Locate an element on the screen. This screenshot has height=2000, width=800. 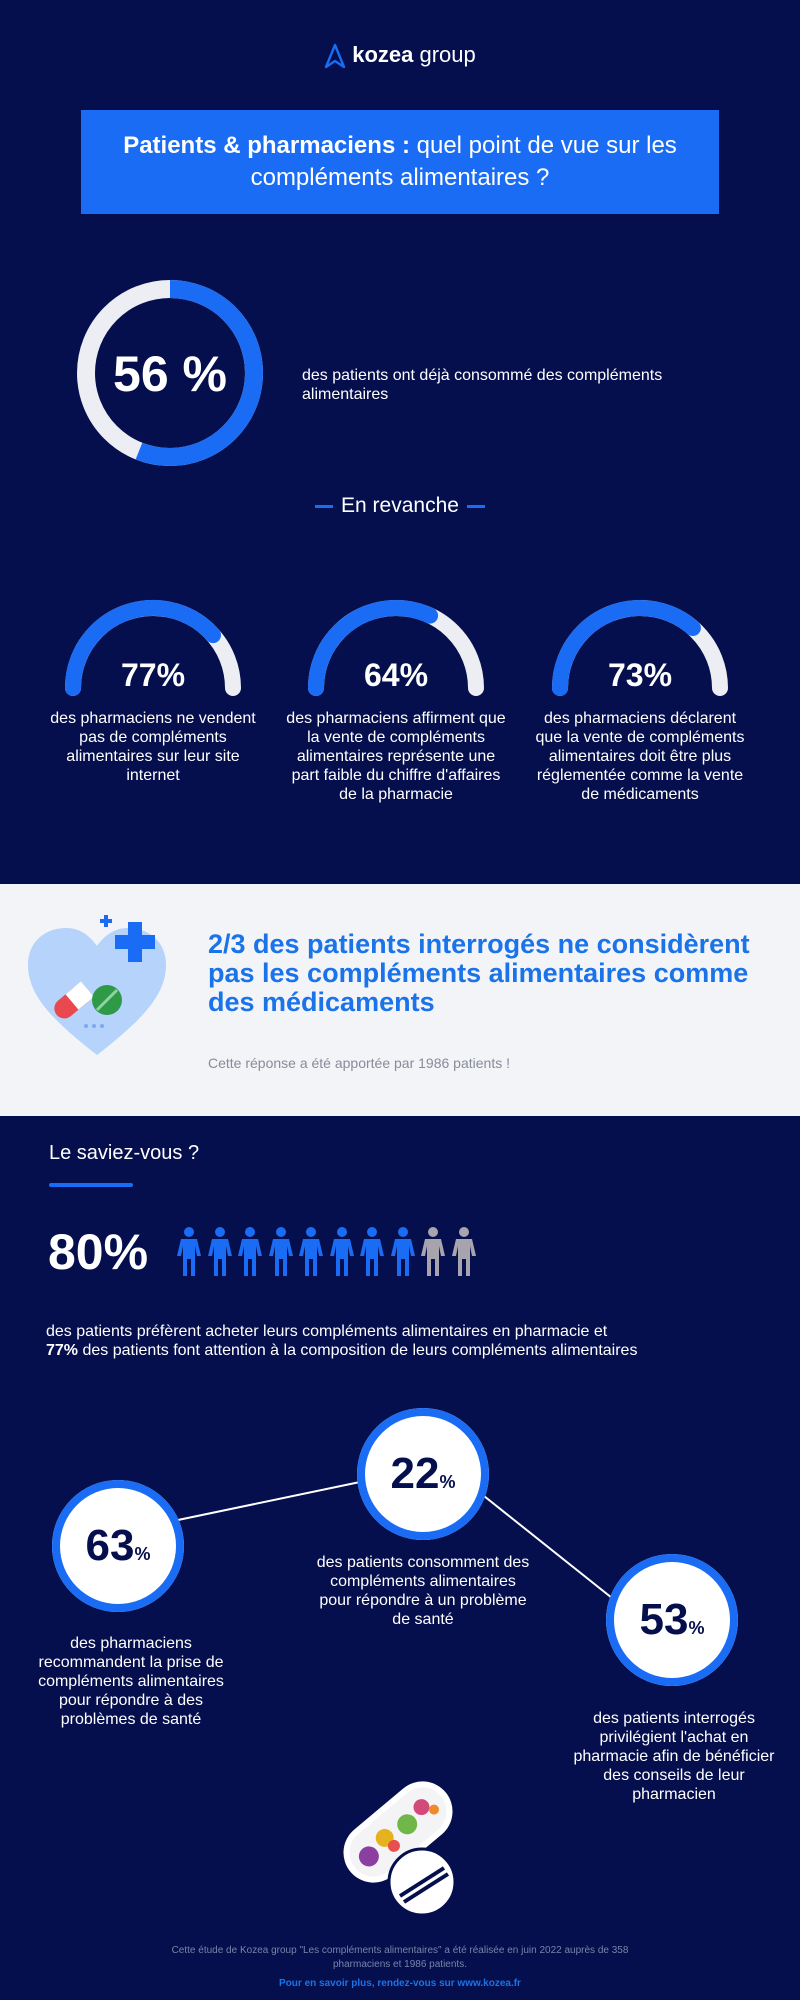
stat-circle-63: 63% is located at coordinates (118, 1546).